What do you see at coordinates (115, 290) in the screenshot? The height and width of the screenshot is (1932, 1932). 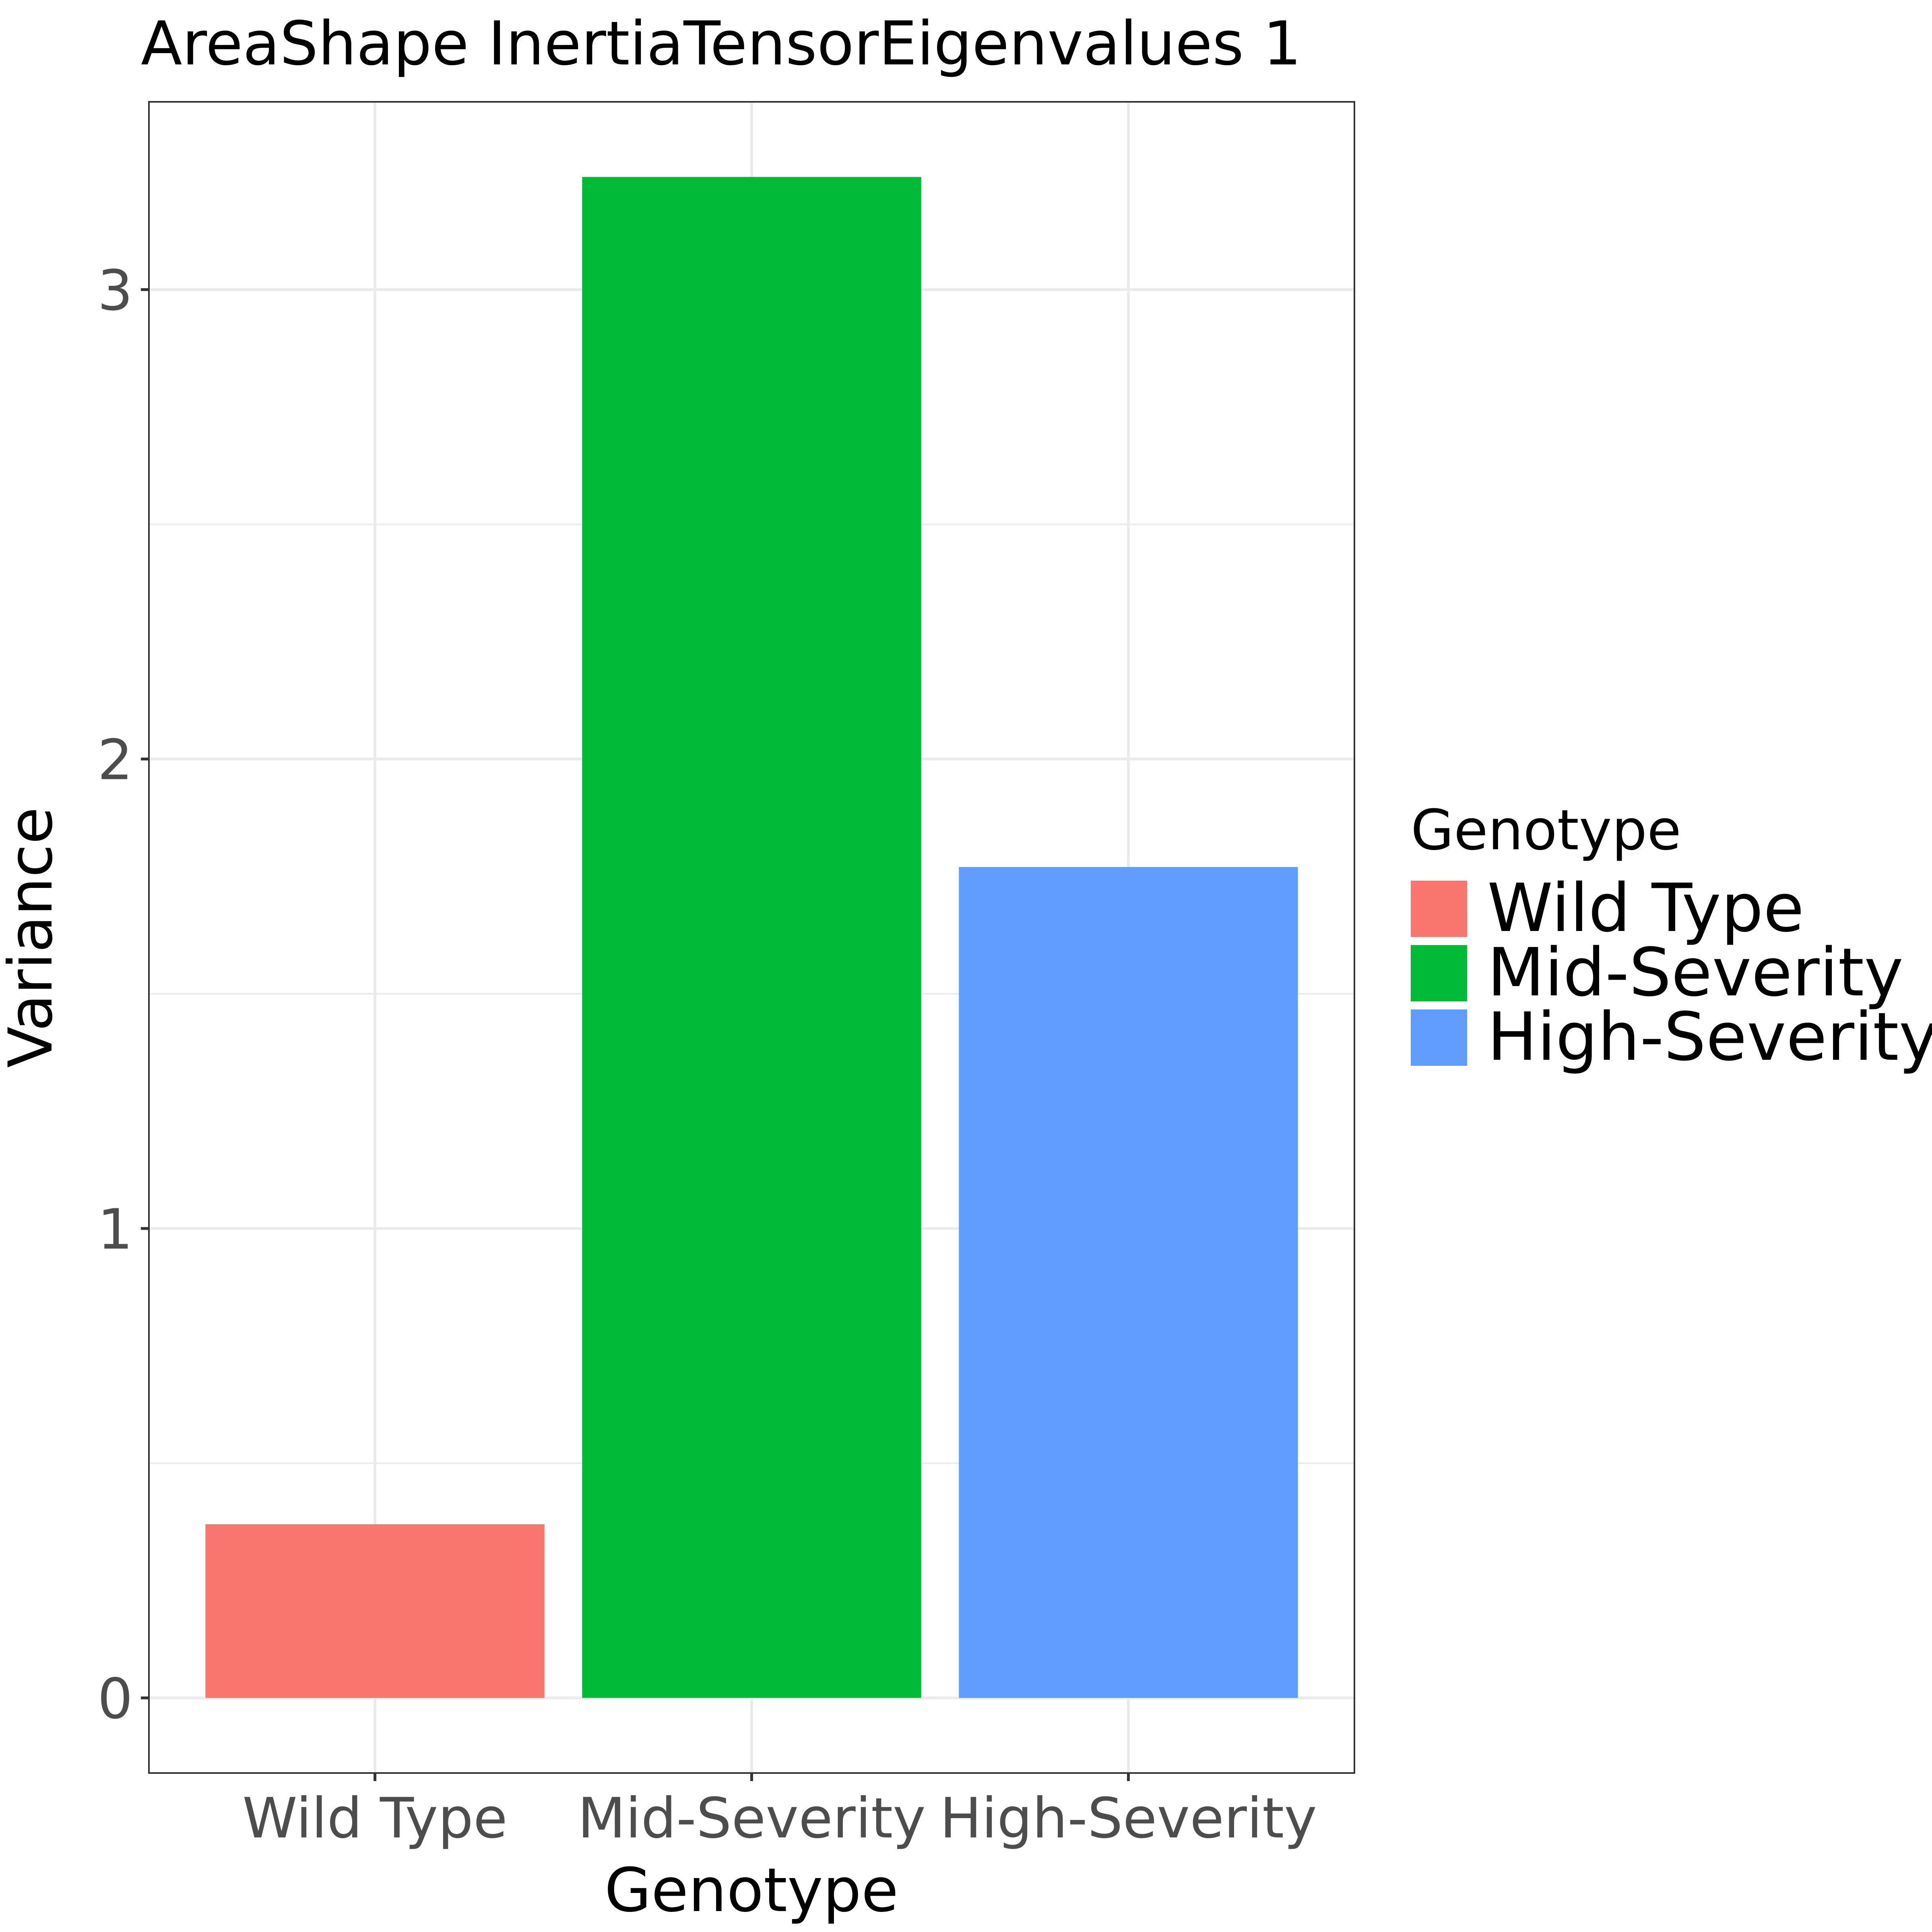 I see `y-tick-label: 3` at bounding box center [115, 290].